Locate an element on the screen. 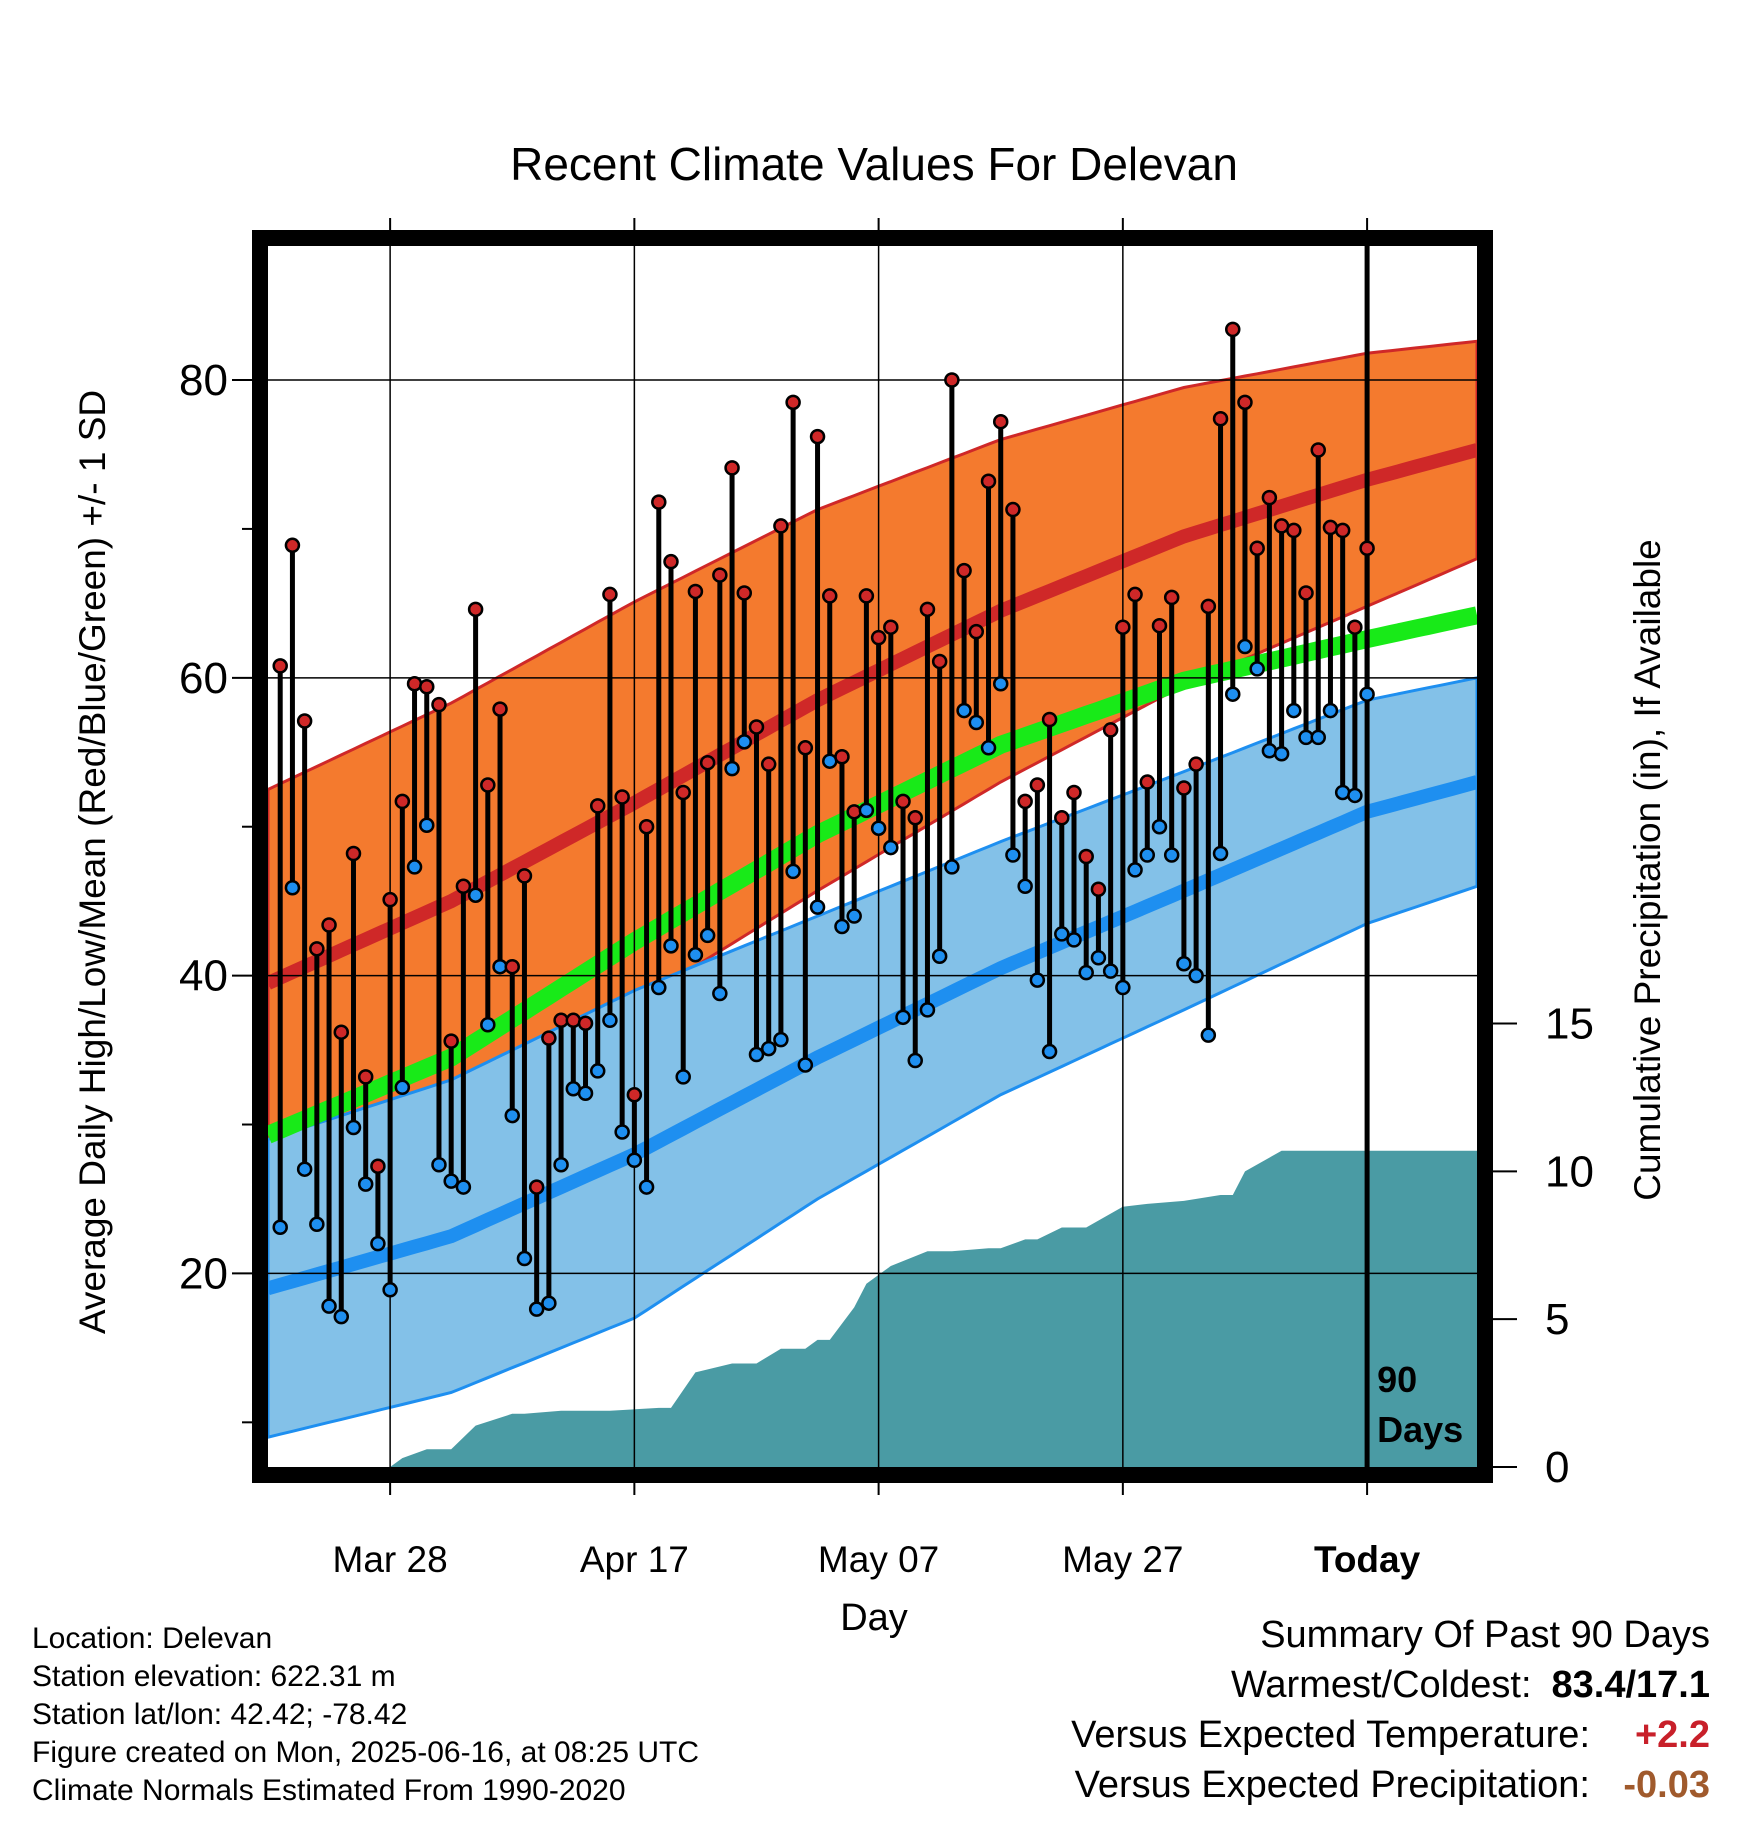  elevation-text: Station elevation: 622.31 m is located at coordinates (214, 1676).